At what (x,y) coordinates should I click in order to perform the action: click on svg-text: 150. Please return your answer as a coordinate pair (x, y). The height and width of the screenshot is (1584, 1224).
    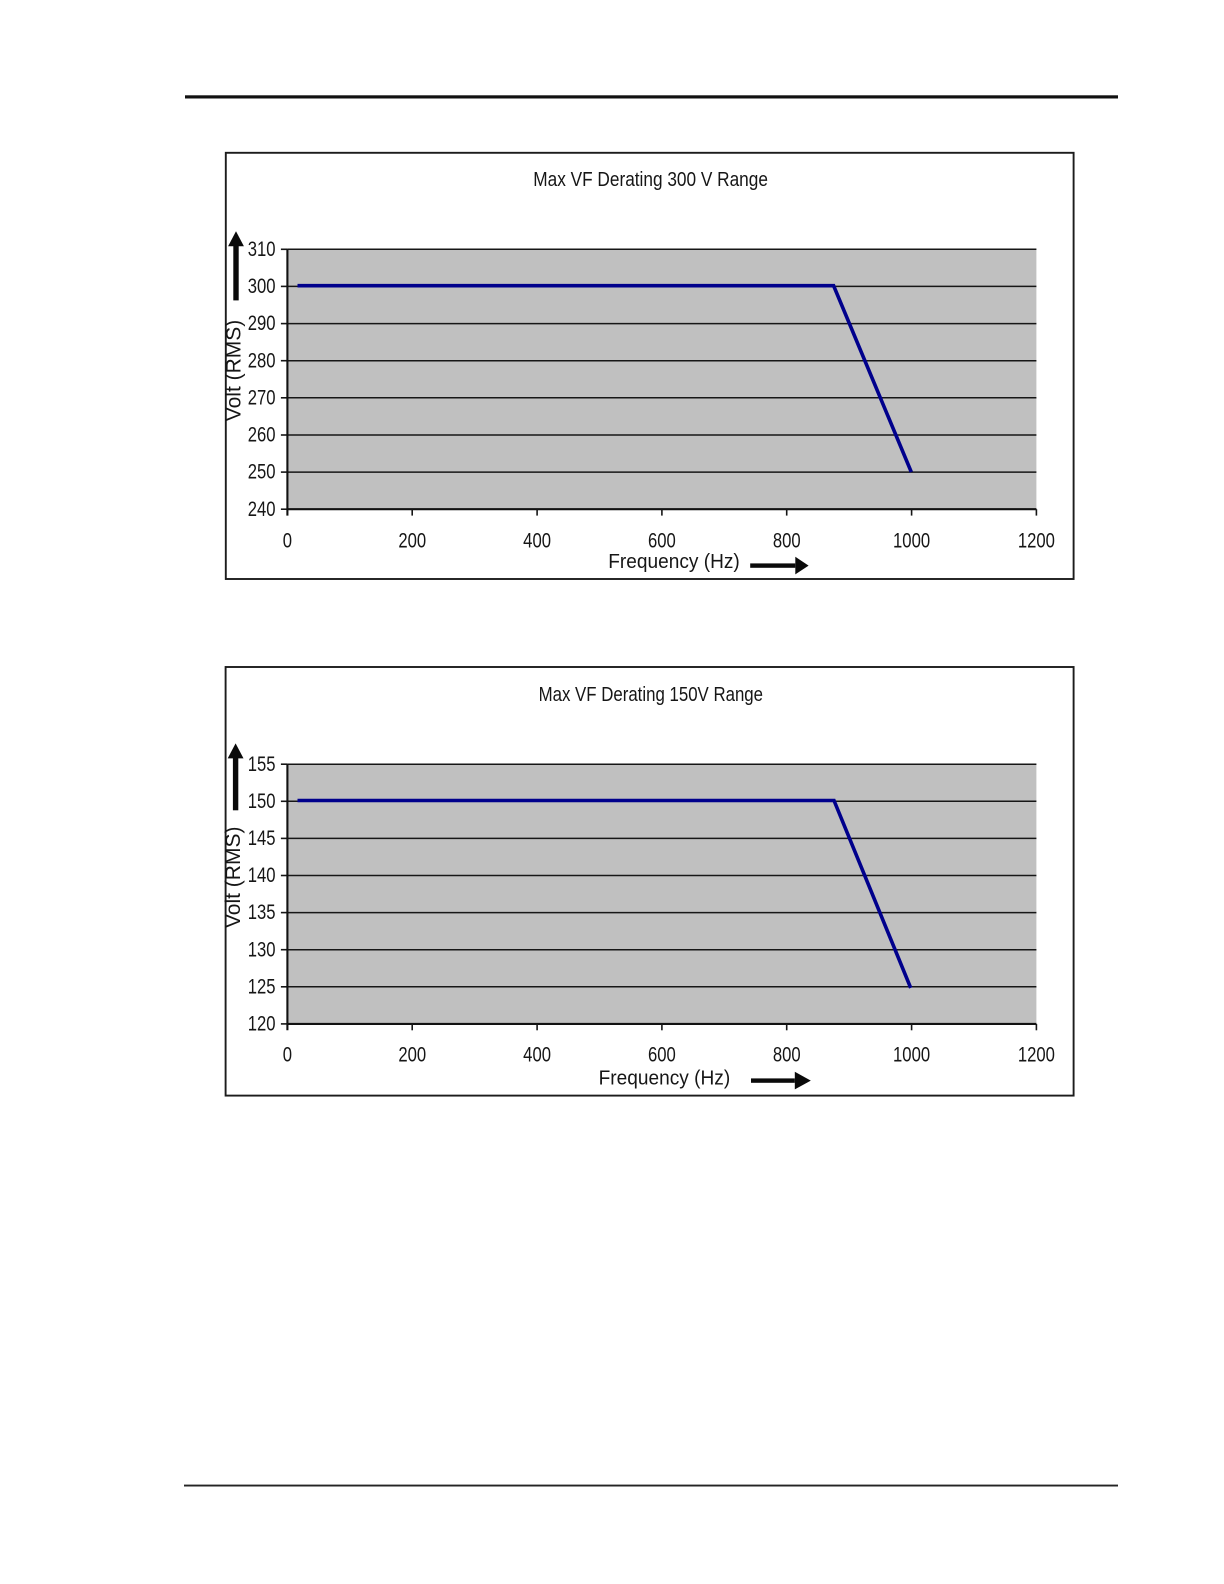
    Looking at the image, I should click on (262, 801).